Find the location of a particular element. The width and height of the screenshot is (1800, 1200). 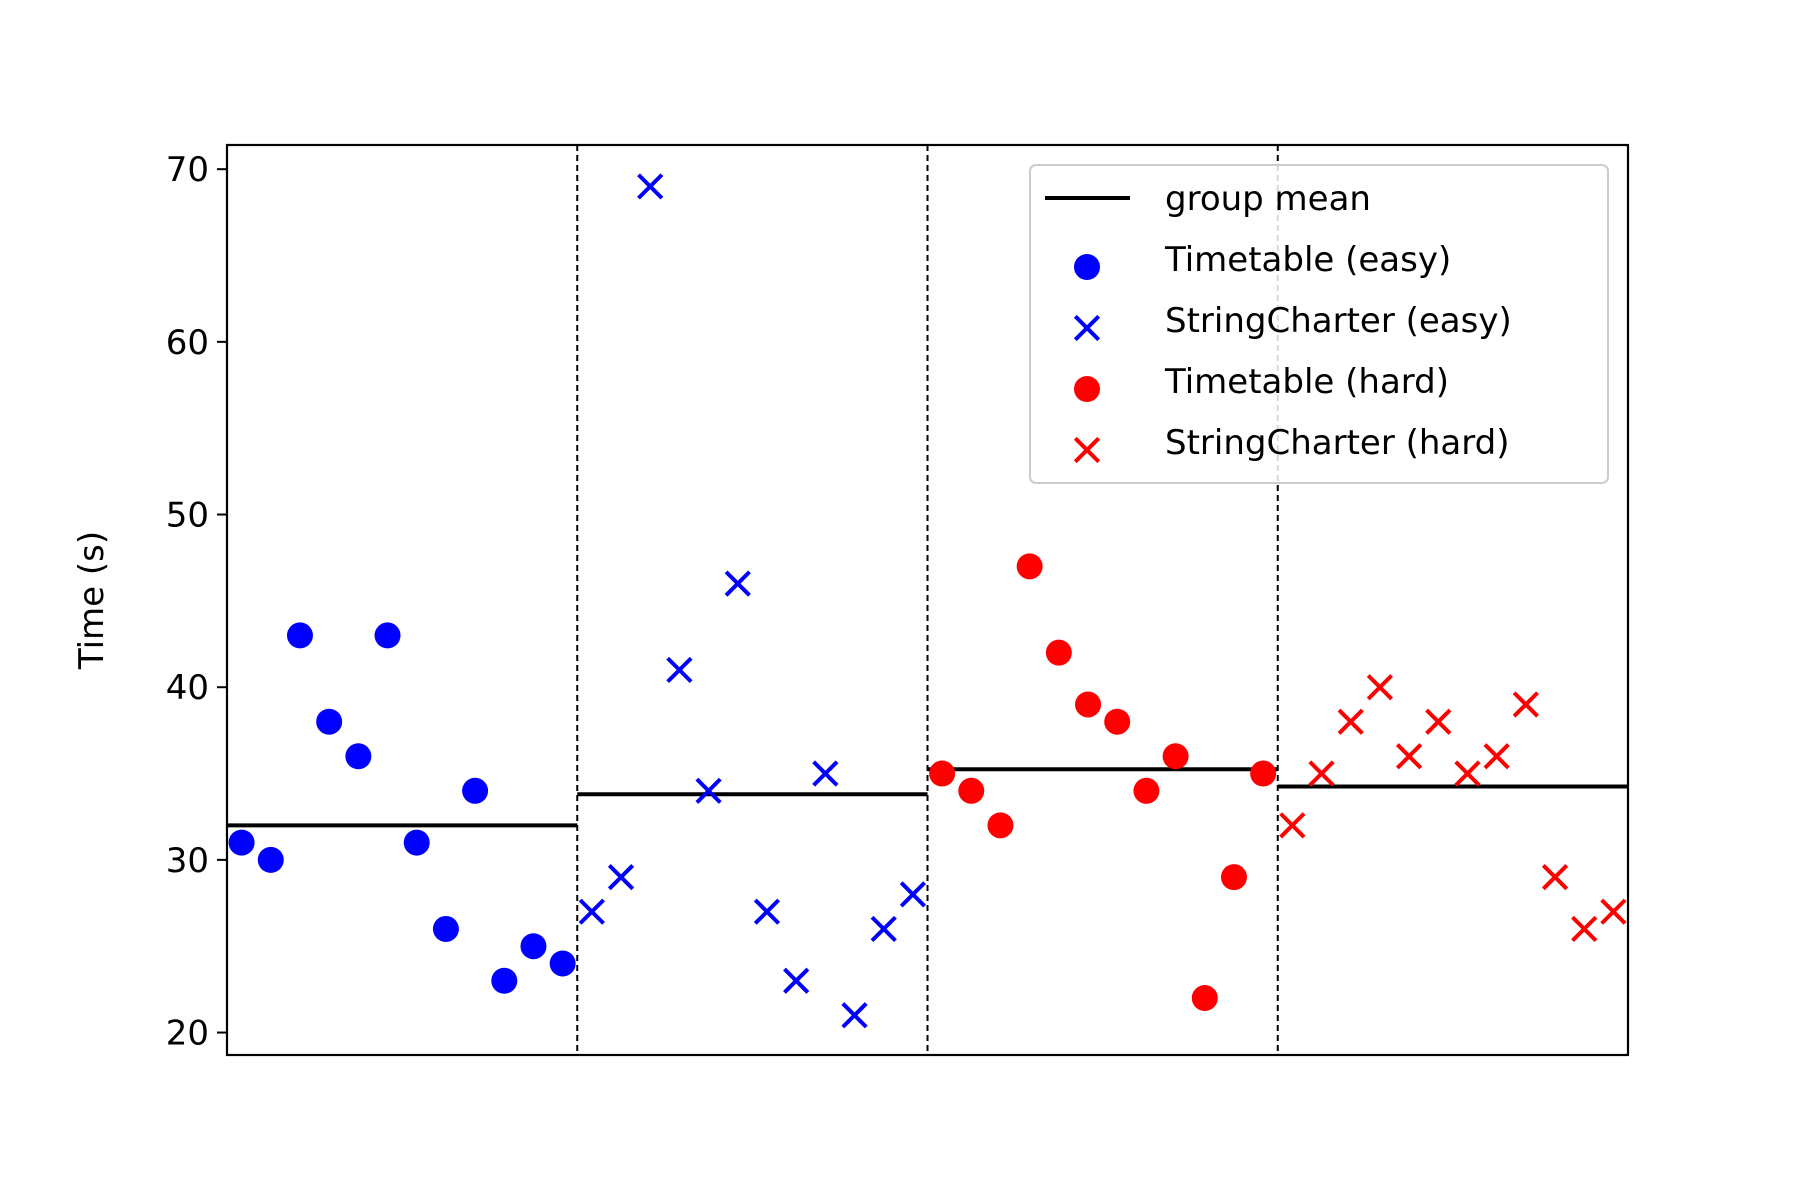

legend-label: StringCharter (easy) is located at coordinates (1338, 321).